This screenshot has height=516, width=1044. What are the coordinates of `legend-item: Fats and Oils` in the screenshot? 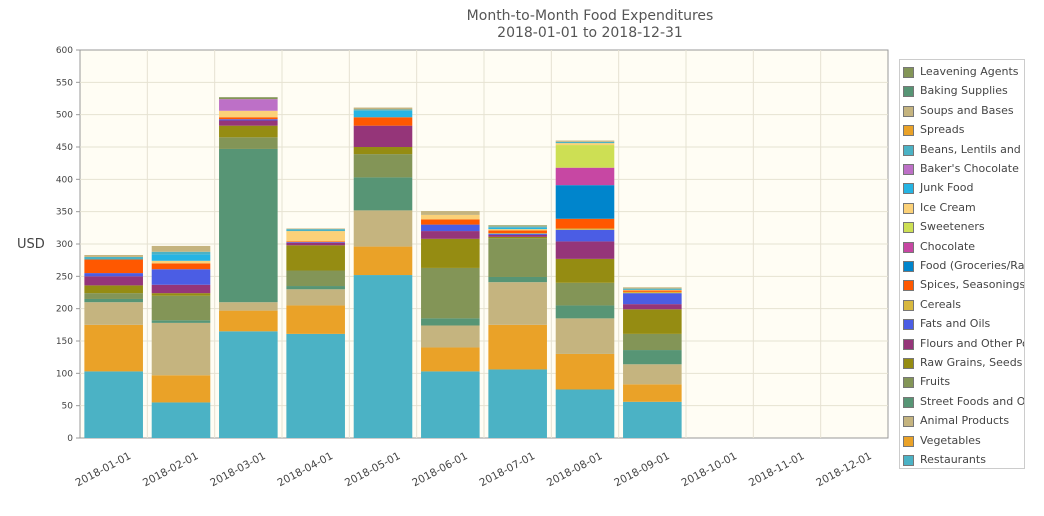 It's located at (963, 325).